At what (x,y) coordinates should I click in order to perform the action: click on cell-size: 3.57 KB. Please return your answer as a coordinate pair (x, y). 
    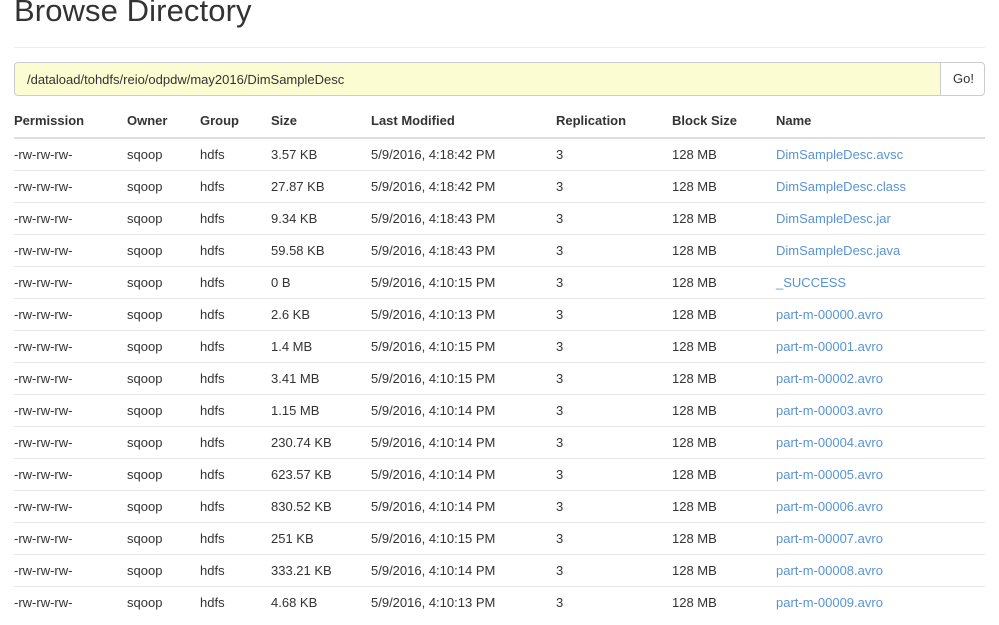
    Looking at the image, I should click on (294, 154).